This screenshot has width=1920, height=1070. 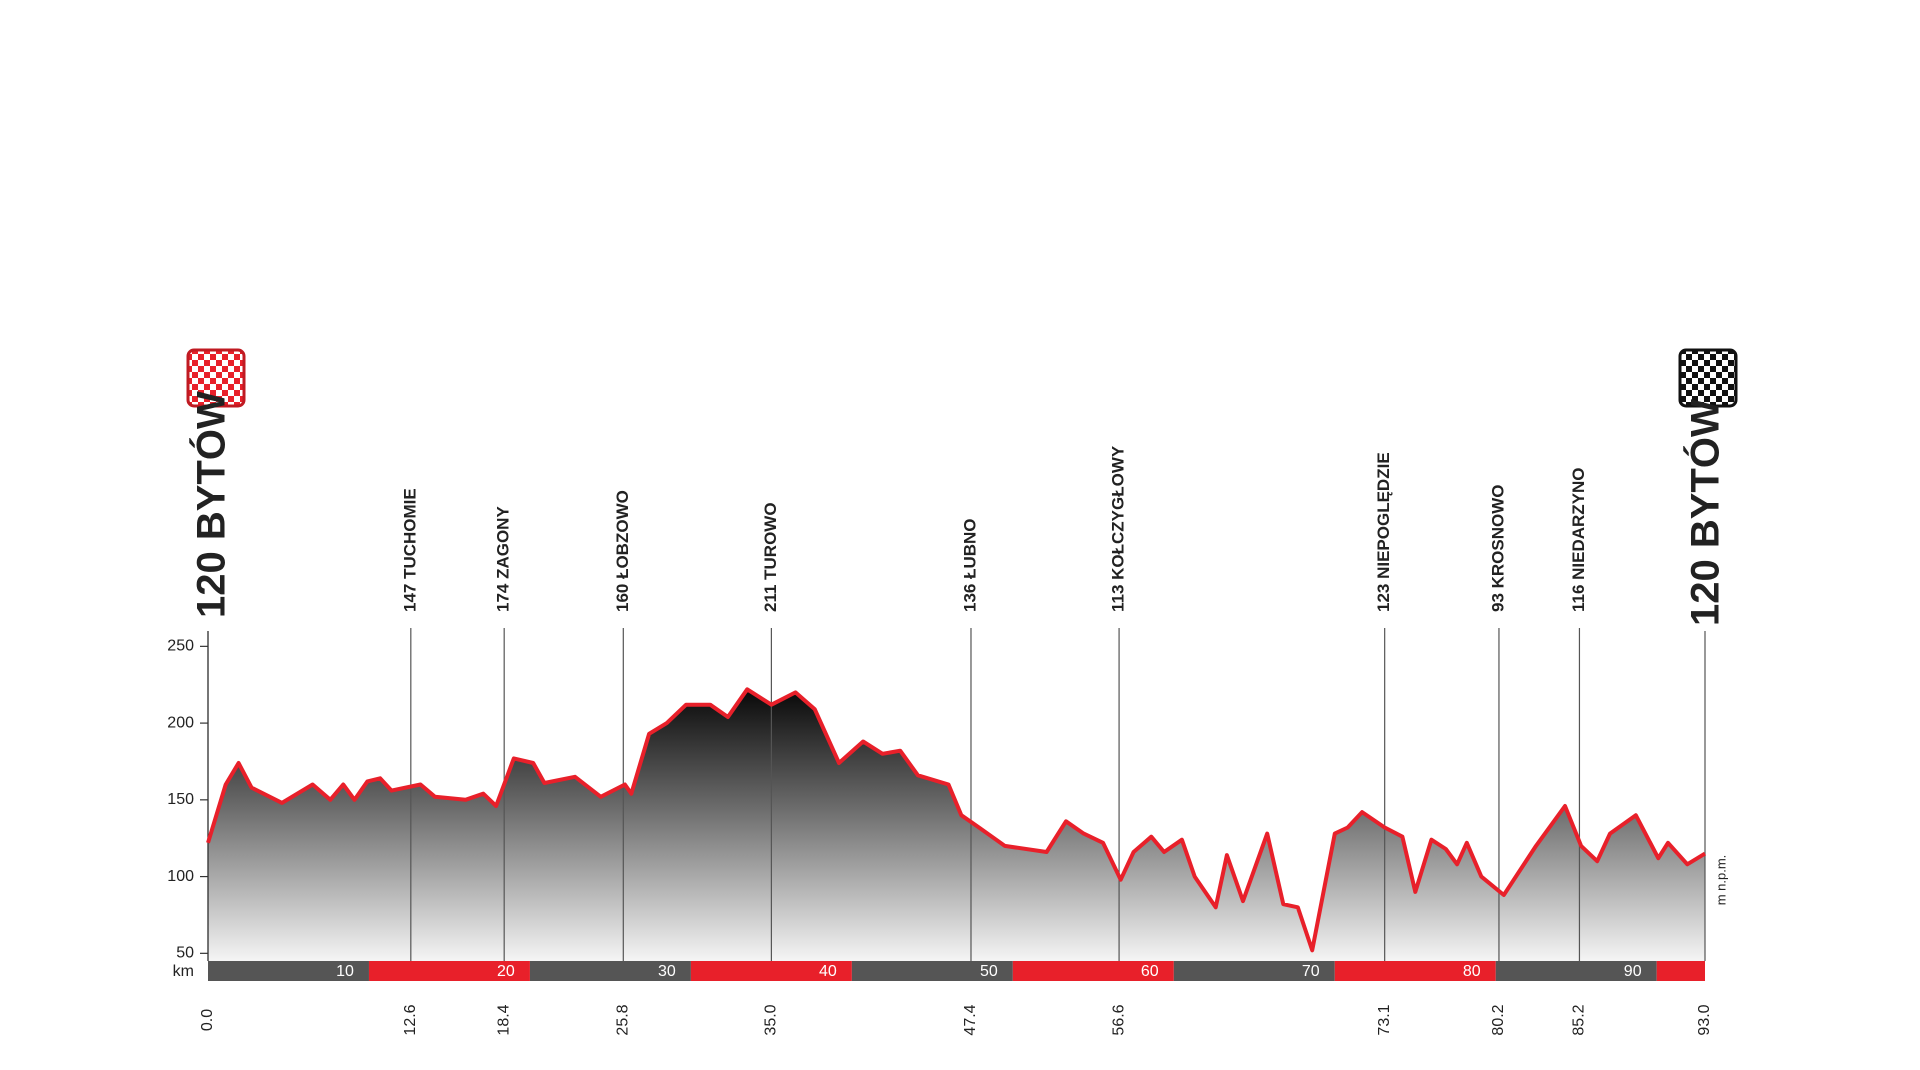 What do you see at coordinates (1472, 971) in the screenshot?
I see `km-mark-label: 80` at bounding box center [1472, 971].